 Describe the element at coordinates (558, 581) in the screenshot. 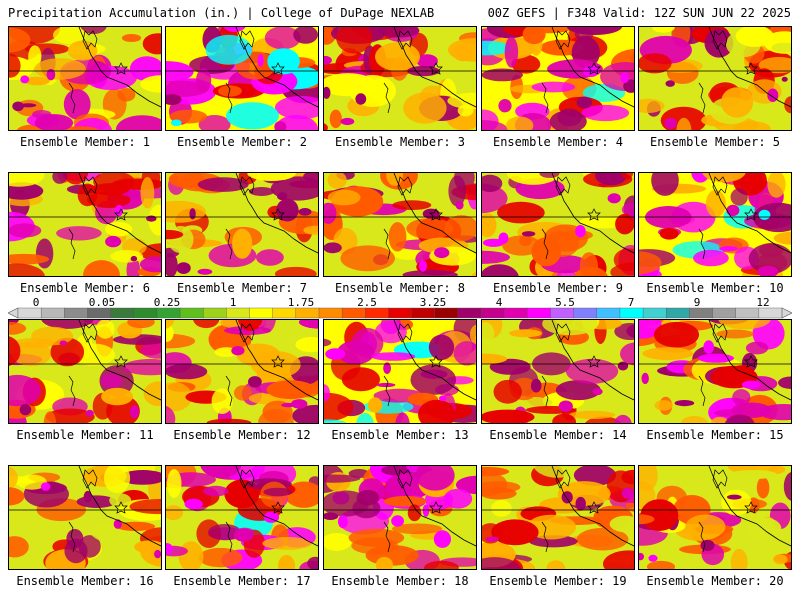

I see `ensemble-member-label: Ensemble Member: 19` at that location.